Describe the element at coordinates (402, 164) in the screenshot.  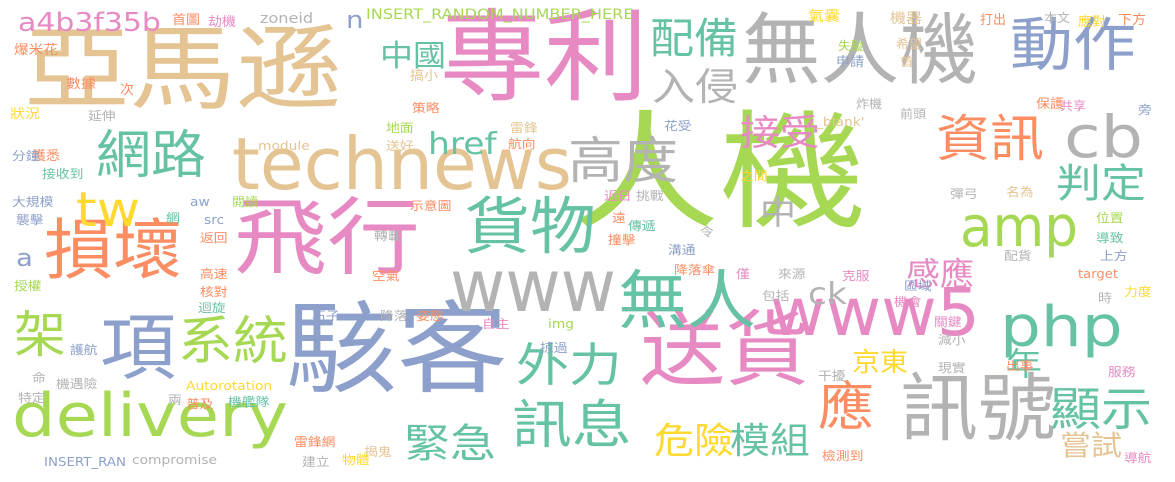
I see `cloud-word: technews` at that location.